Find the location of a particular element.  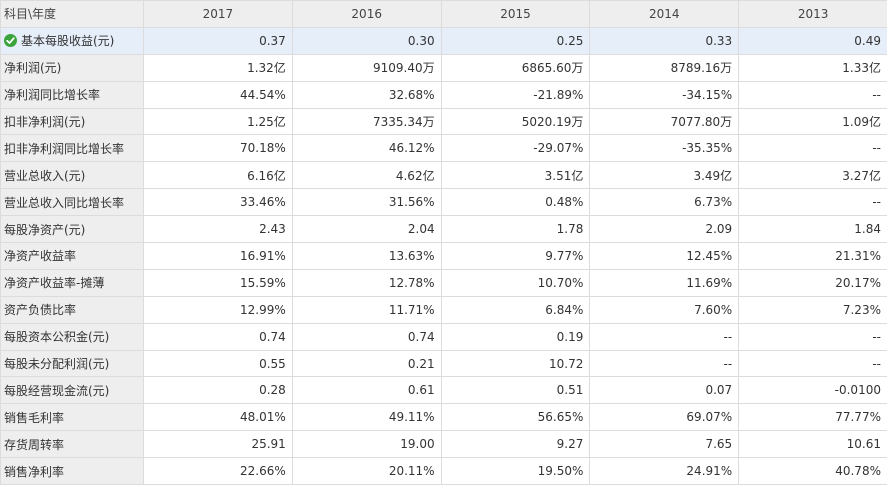

value-cell: 31.56% is located at coordinates (366, 202).